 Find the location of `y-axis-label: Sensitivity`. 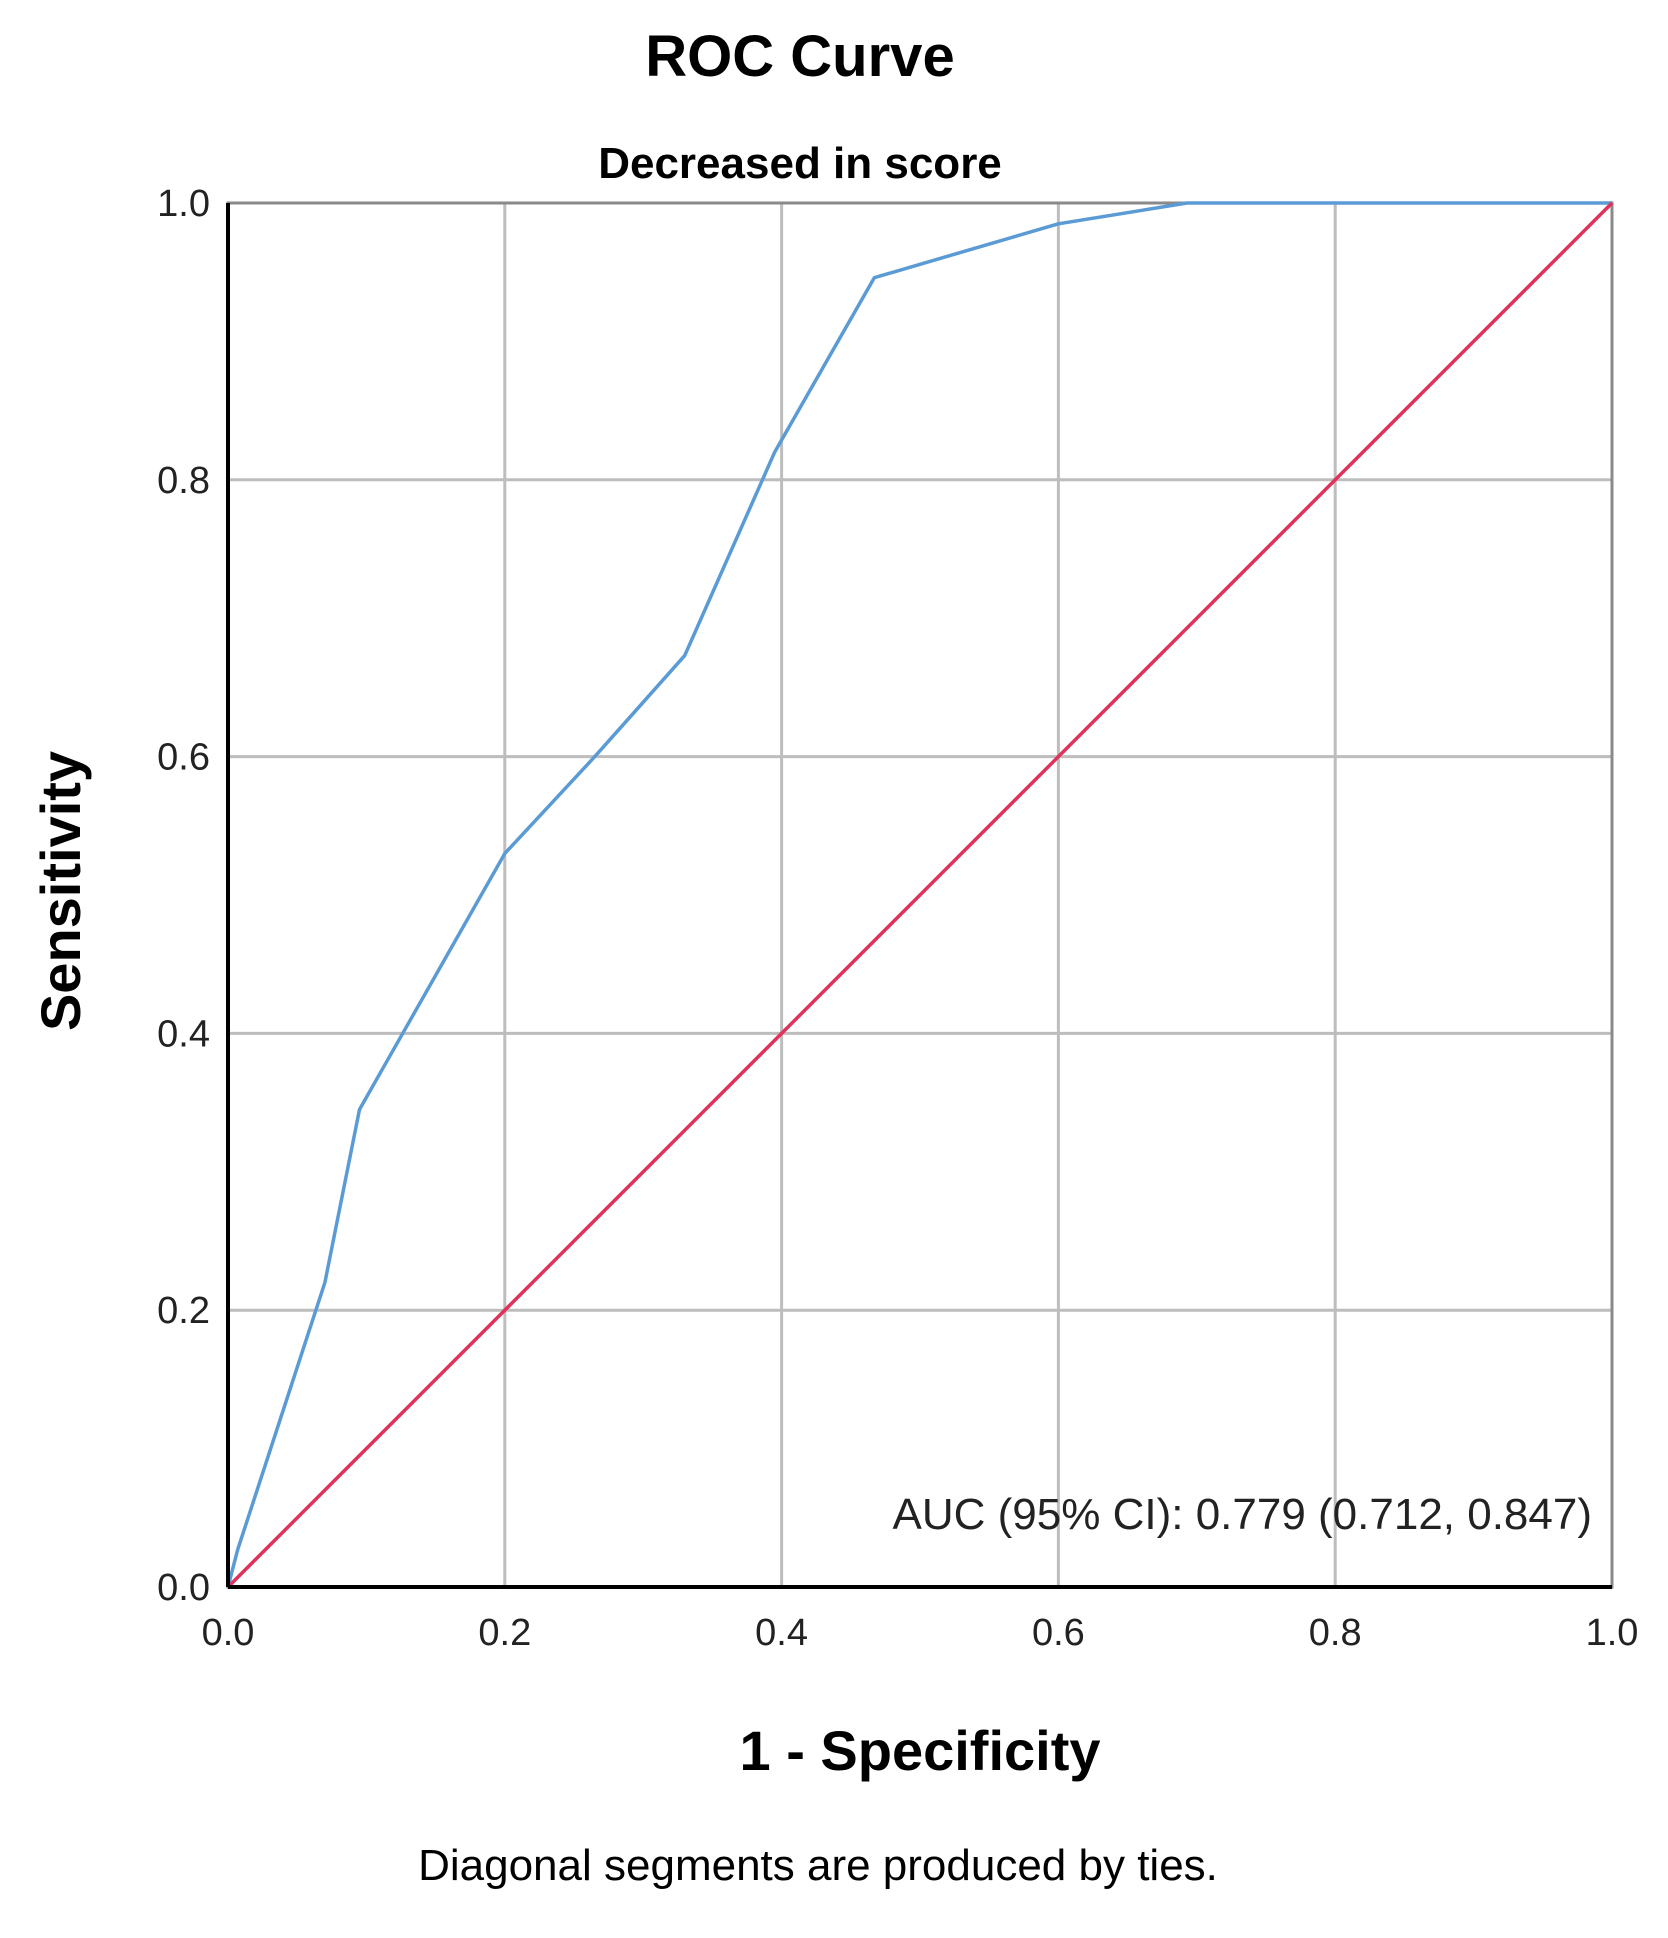

y-axis-label: Sensitivity is located at coordinates (60, 891).